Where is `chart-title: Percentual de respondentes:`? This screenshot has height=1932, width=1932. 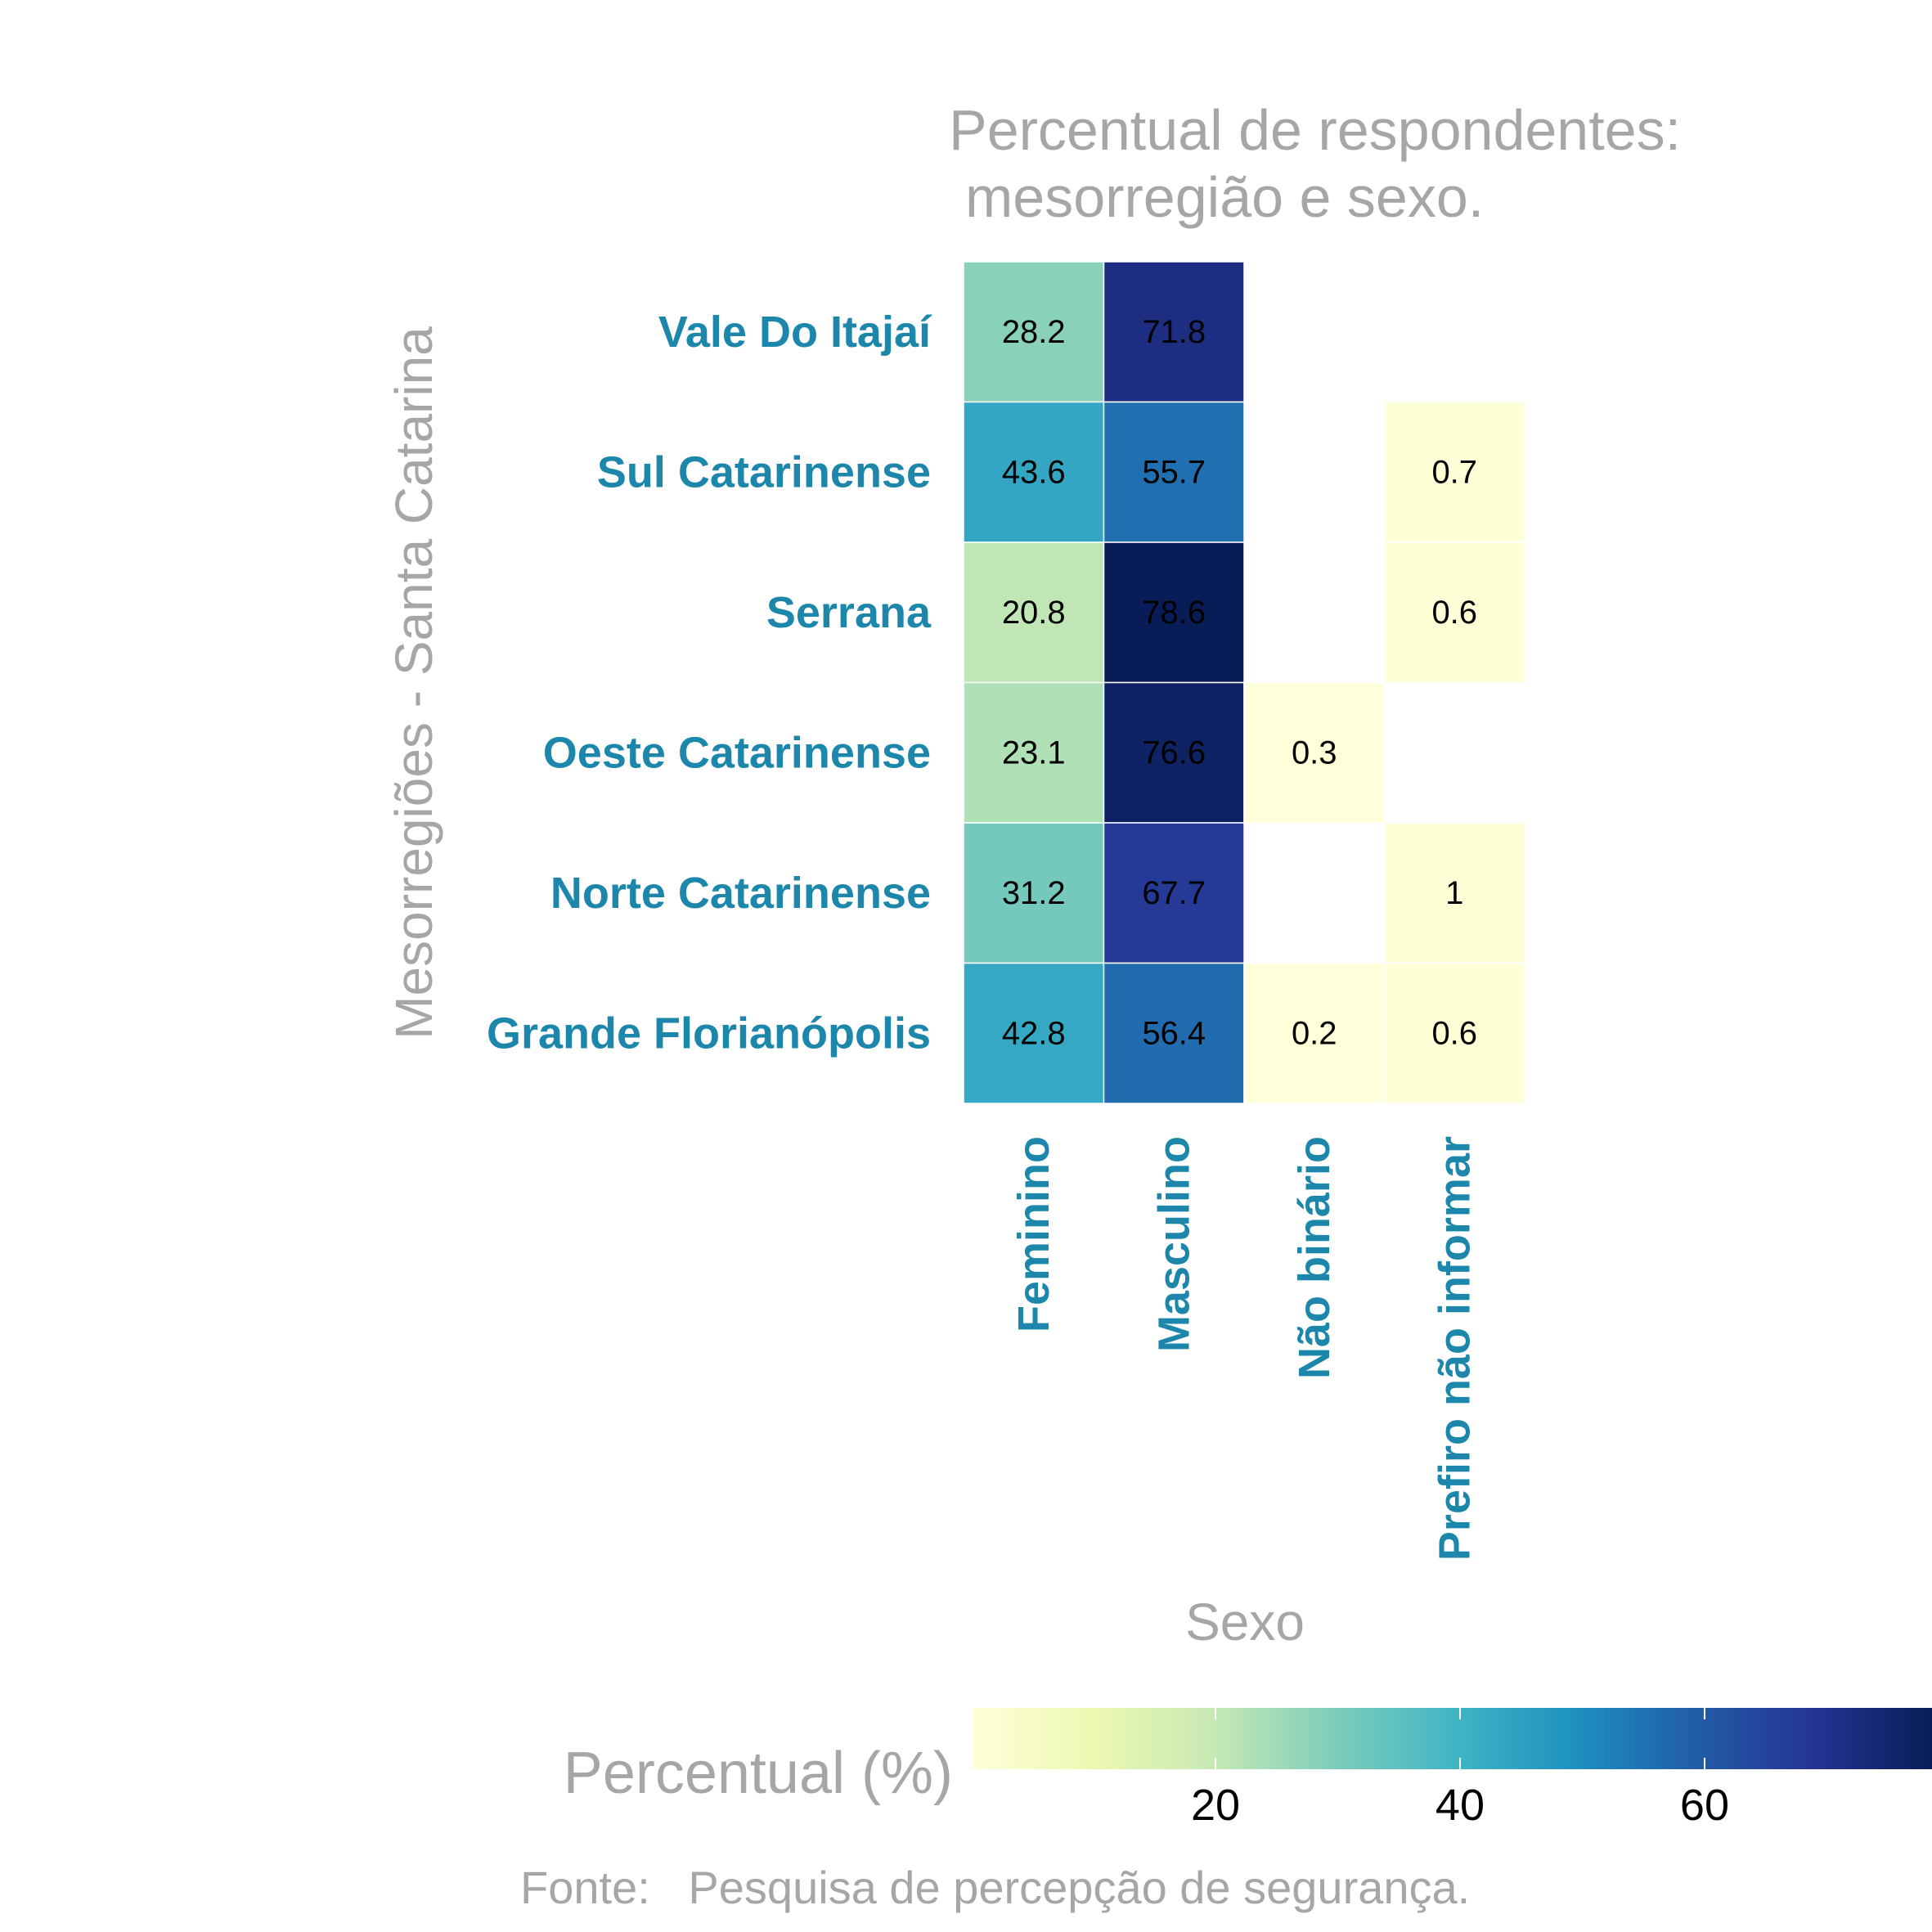 chart-title: Percentual de respondentes: is located at coordinates (1315, 130).